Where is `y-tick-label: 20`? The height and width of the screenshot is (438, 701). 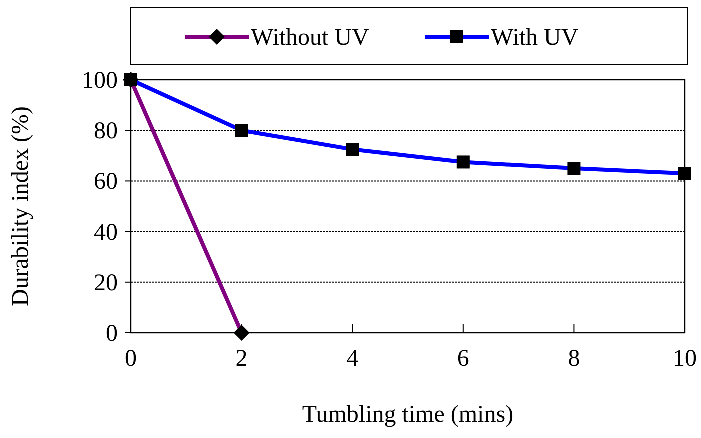 y-tick-label: 20 is located at coordinates (106, 283).